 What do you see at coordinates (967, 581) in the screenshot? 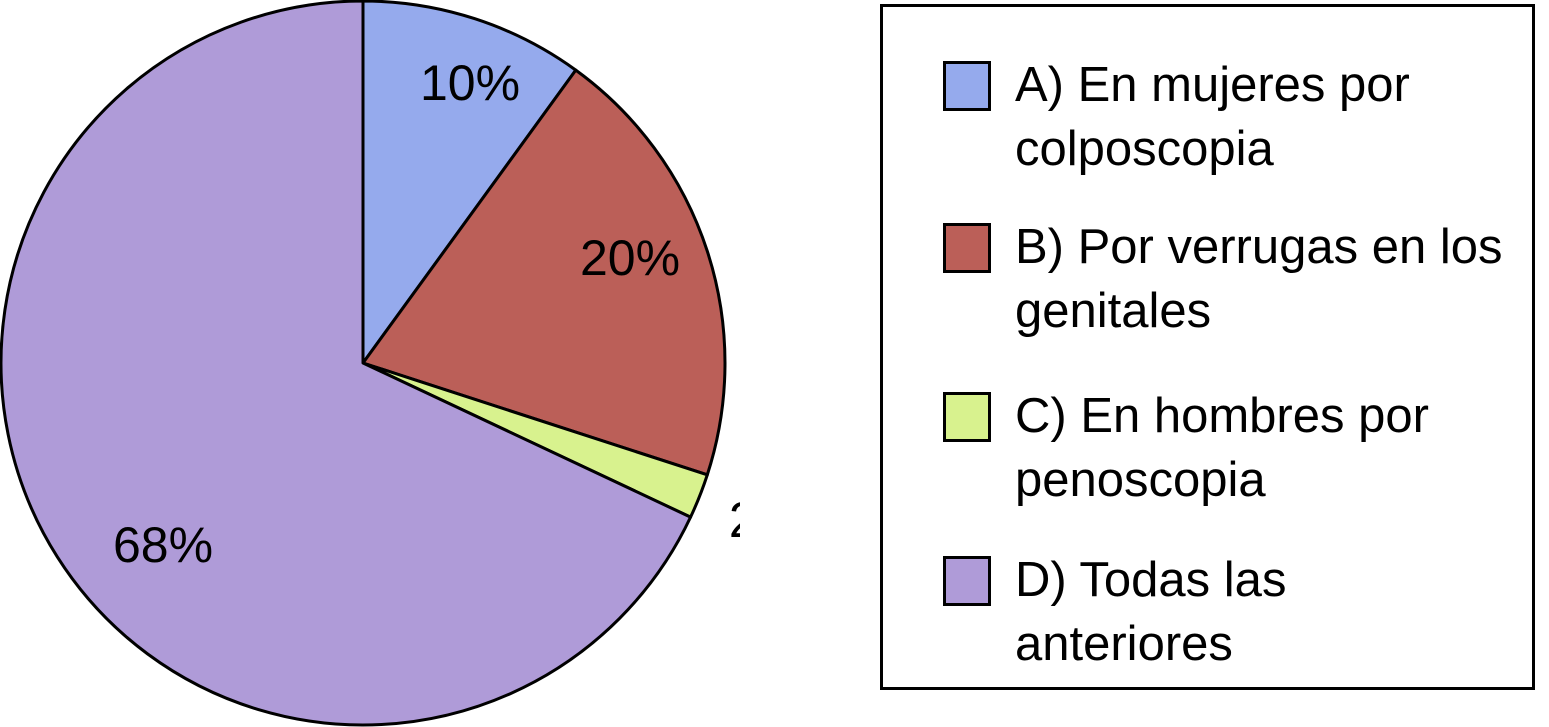
I see `legend-swatch-d` at bounding box center [967, 581].